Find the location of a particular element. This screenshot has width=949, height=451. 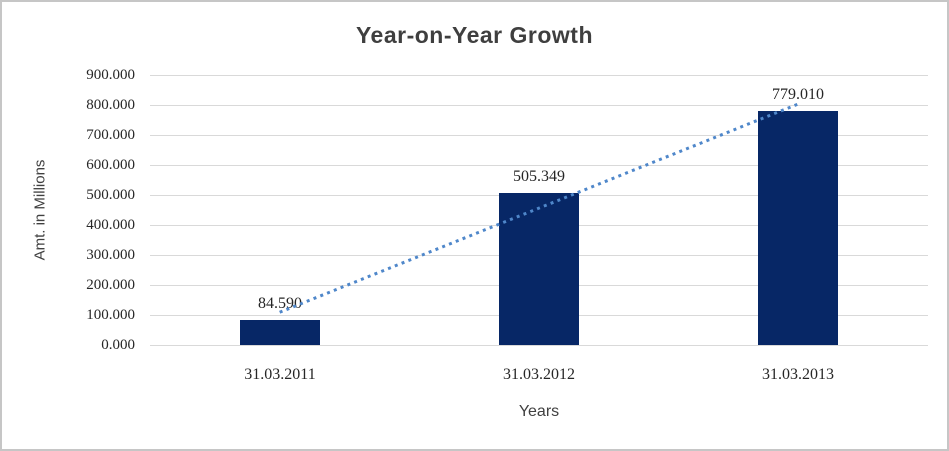

bar-31.03.2013 is located at coordinates (798, 228).